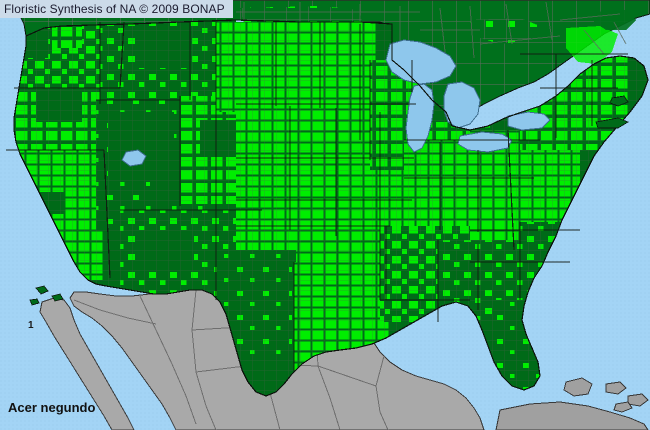  What do you see at coordinates (485, 142) in the screenshot?
I see `lake-erie` at bounding box center [485, 142].